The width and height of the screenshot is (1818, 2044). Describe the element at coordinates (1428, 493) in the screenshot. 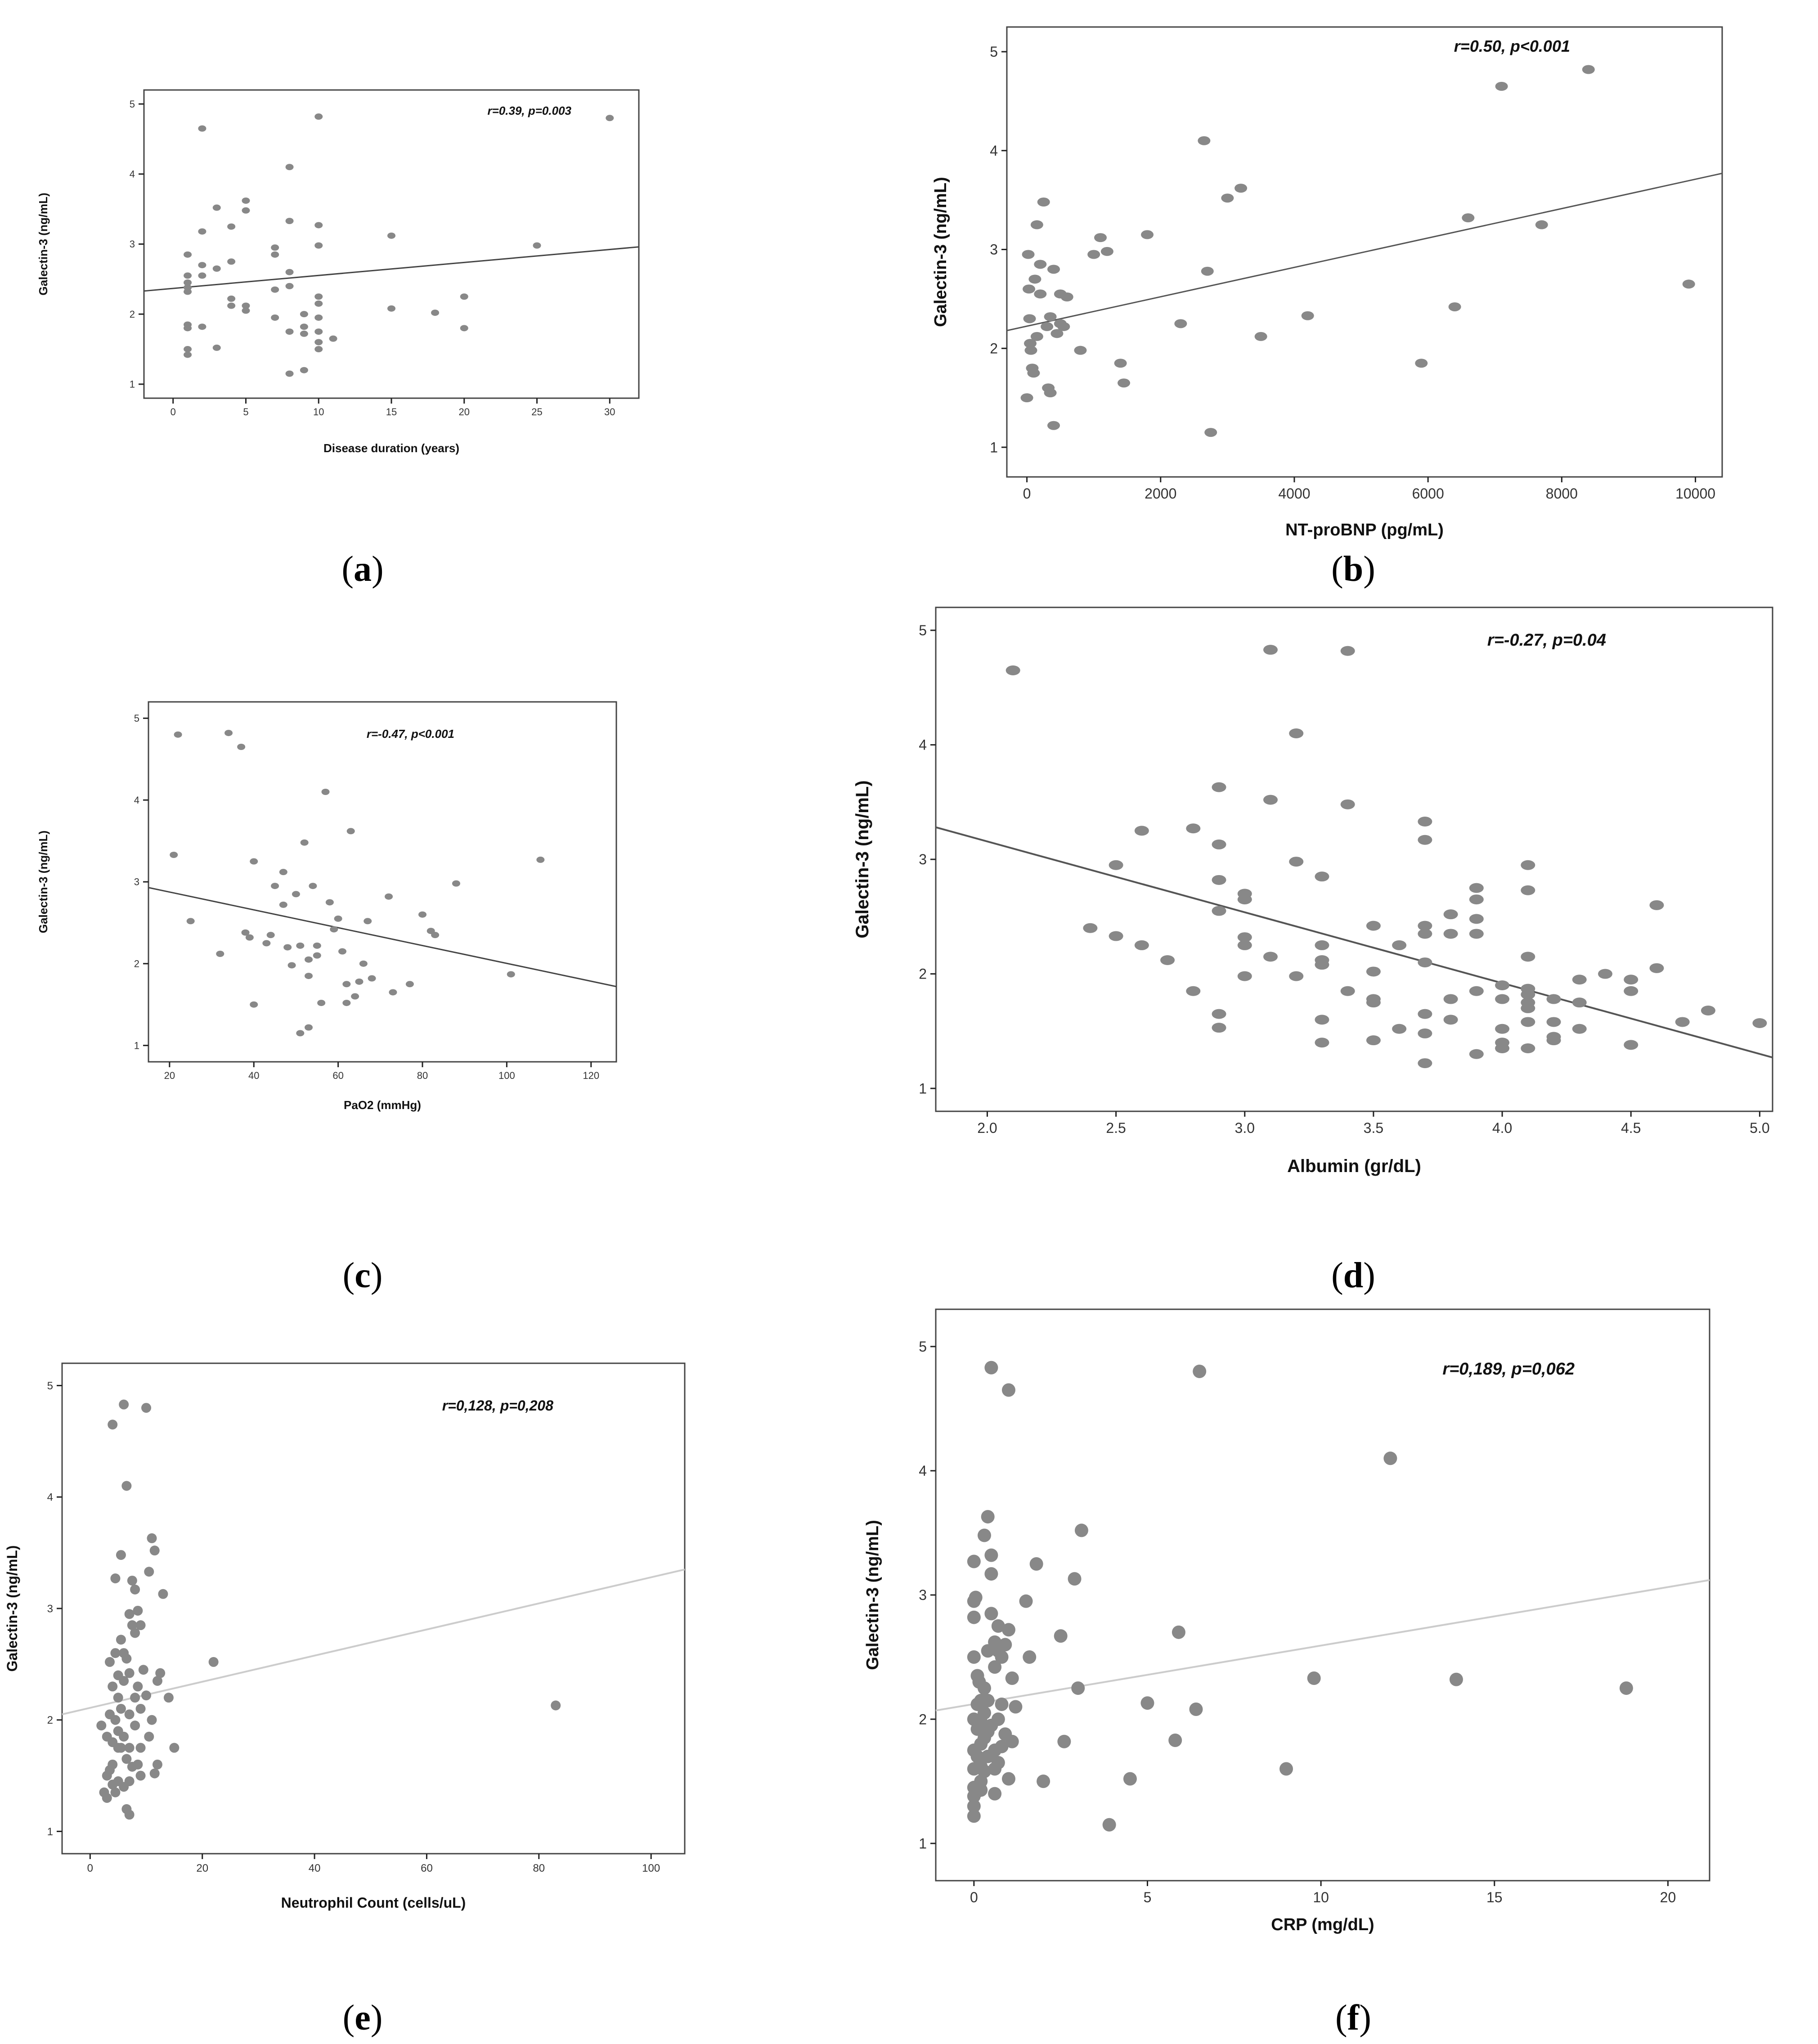

I see `x-tick-label: 6000` at that location.